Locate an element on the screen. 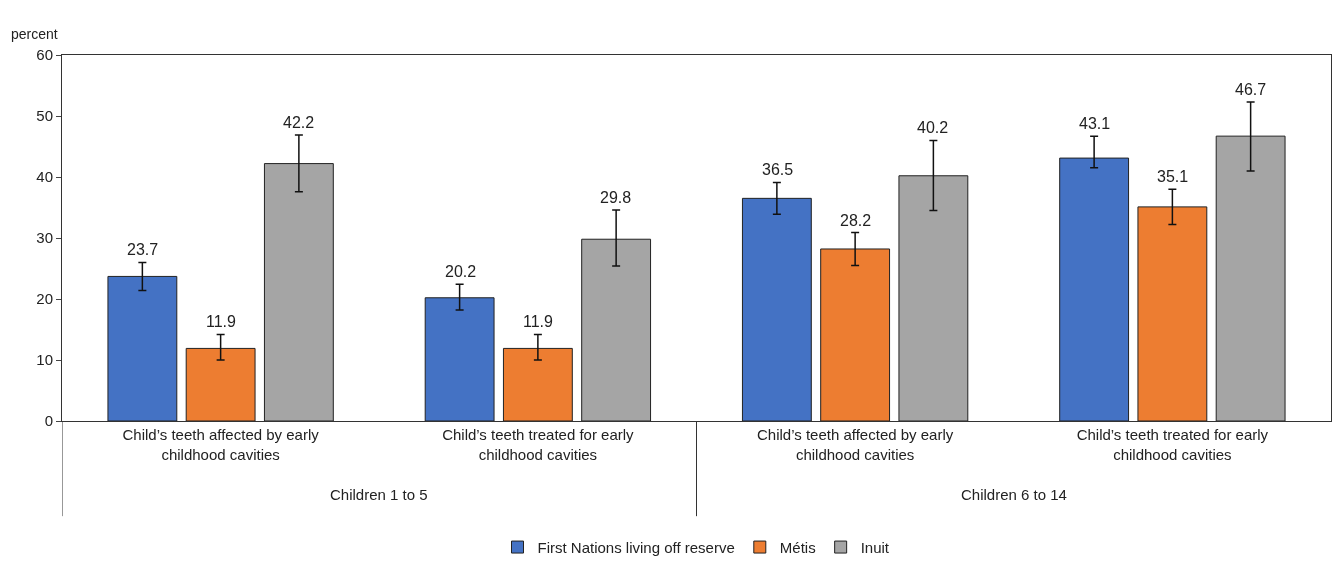  legend-label: First Nations living off reserve is located at coordinates (636, 547).